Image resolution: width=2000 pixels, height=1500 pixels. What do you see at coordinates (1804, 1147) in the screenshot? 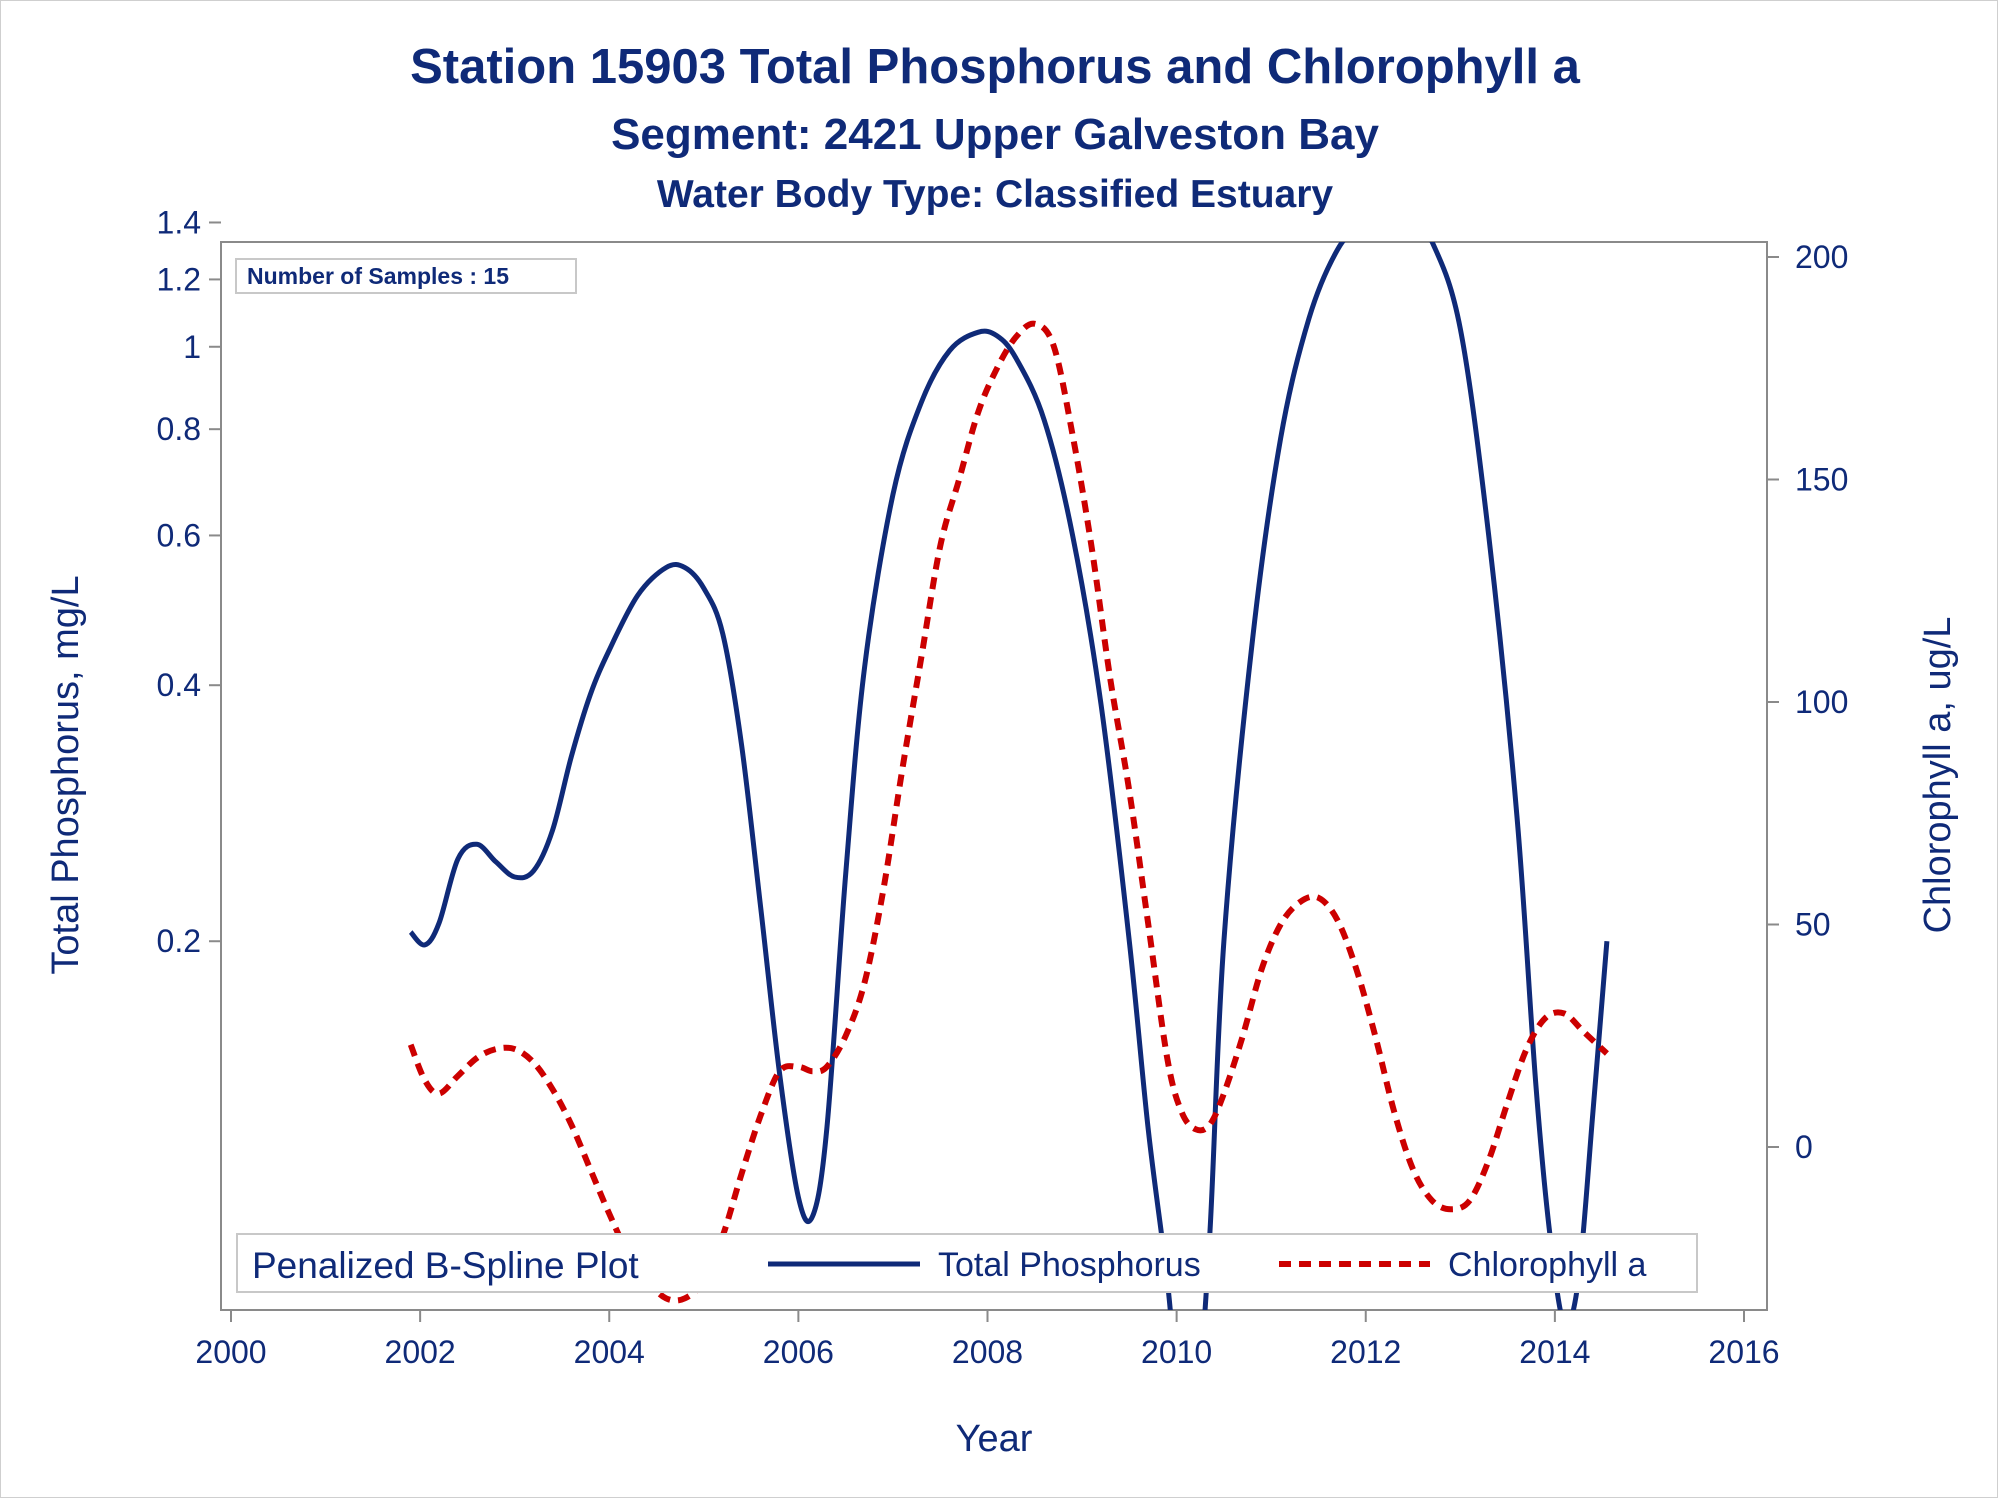
I see `y-right-tick-label: 0` at bounding box center [1804, 1147].